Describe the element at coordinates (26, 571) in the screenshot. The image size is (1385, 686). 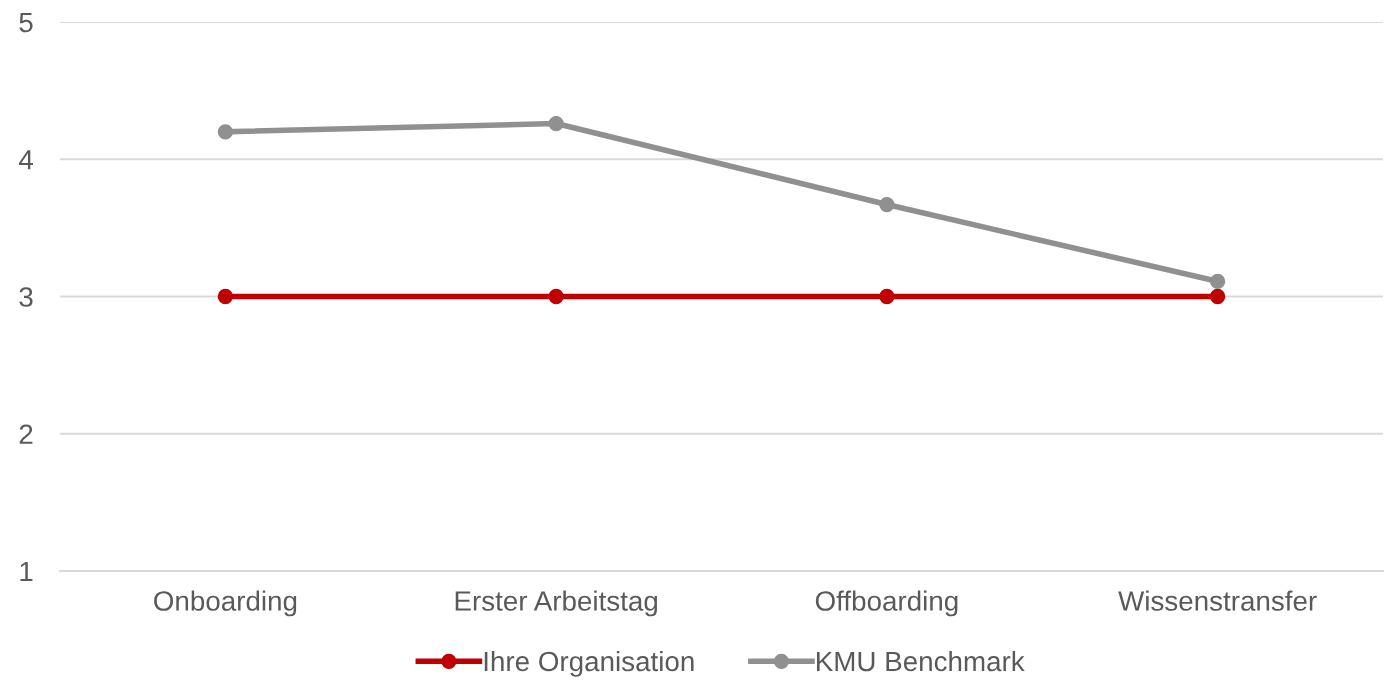
I see `y-tick-label: 1` at that location.